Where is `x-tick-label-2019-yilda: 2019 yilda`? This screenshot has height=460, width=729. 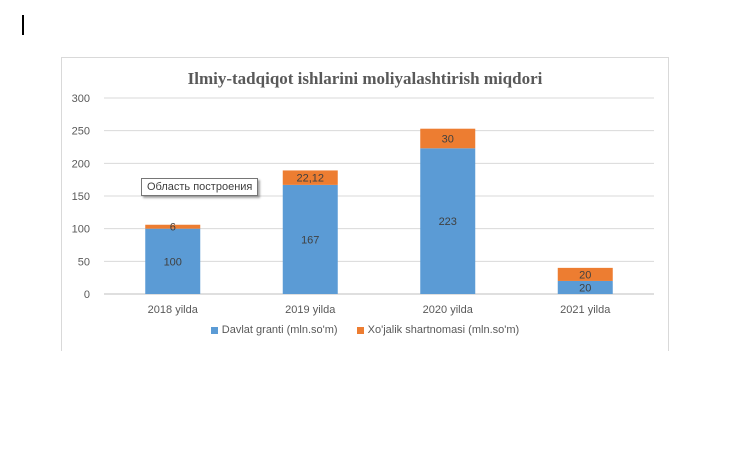 x-tick-label-2019-yilda: 2019 yilda is located at coordinates (310, 310).